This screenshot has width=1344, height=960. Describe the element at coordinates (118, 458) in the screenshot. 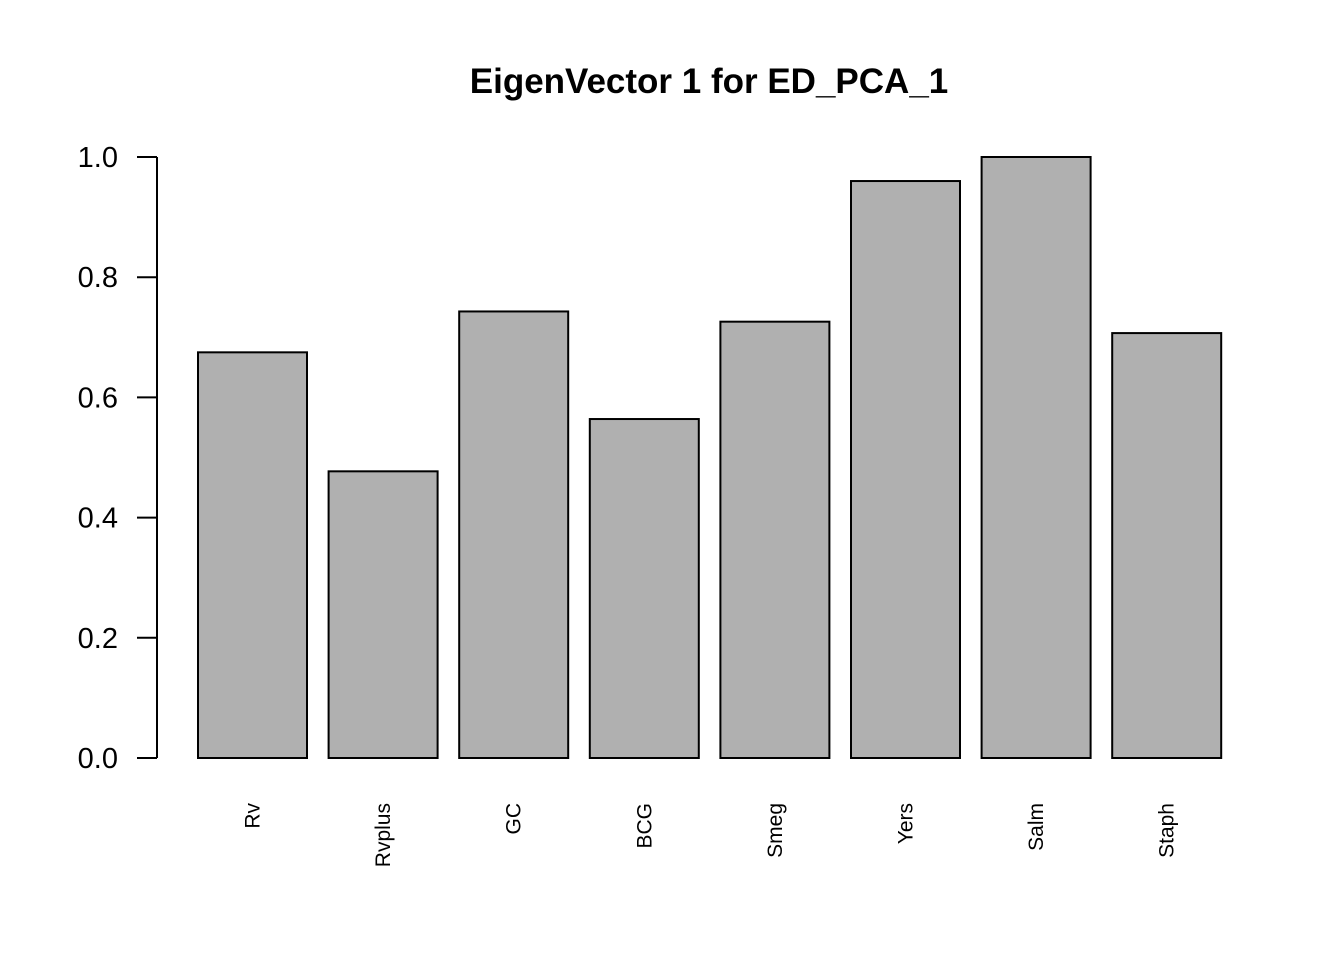

I see `y-axis: 0.0 0.2 0.4 0.6 0.8 1.0` at that location.